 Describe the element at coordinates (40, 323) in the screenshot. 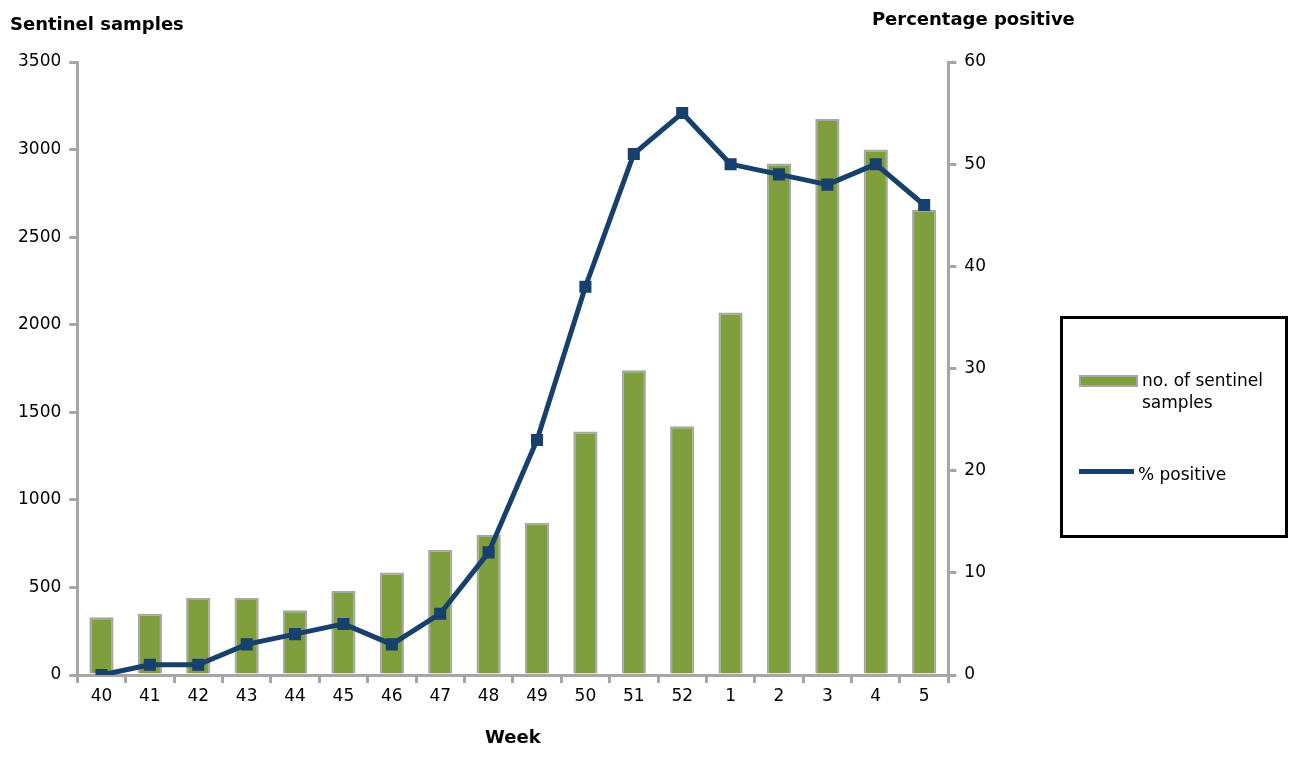

I see `y-tick-label: 2000` at that location.